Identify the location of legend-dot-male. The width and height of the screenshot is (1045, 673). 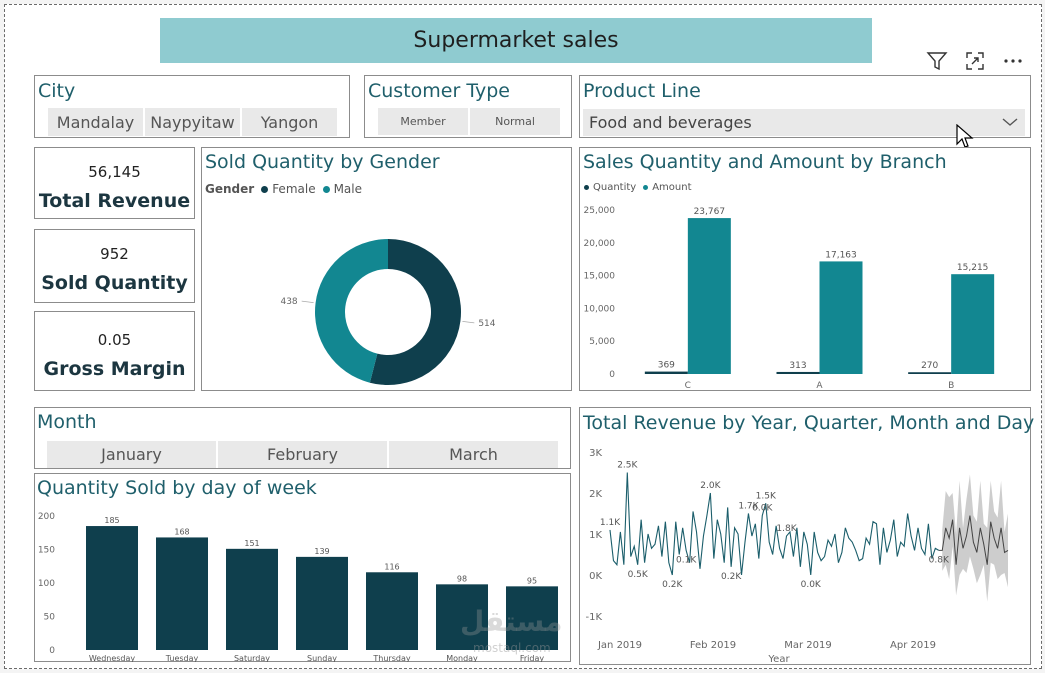
(326, 189).